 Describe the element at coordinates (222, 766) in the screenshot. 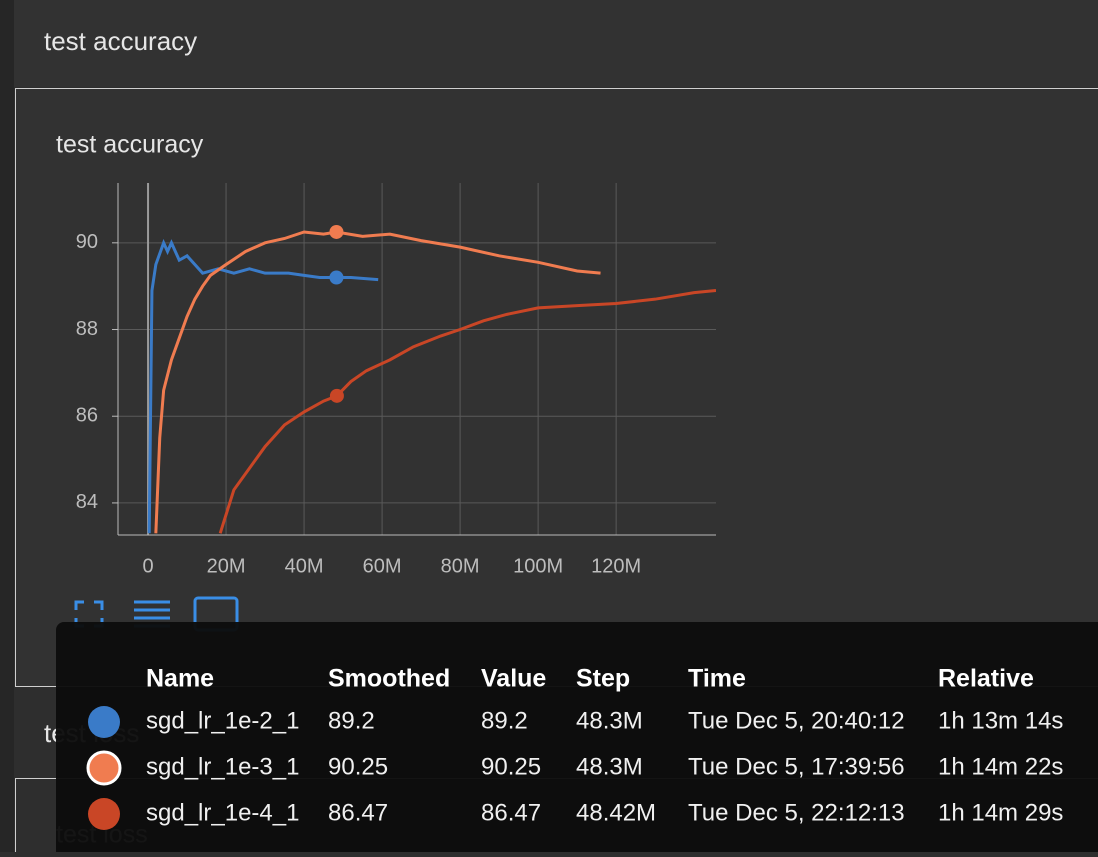

I see `cell: sgd_lr_1e-3_1` at that location.